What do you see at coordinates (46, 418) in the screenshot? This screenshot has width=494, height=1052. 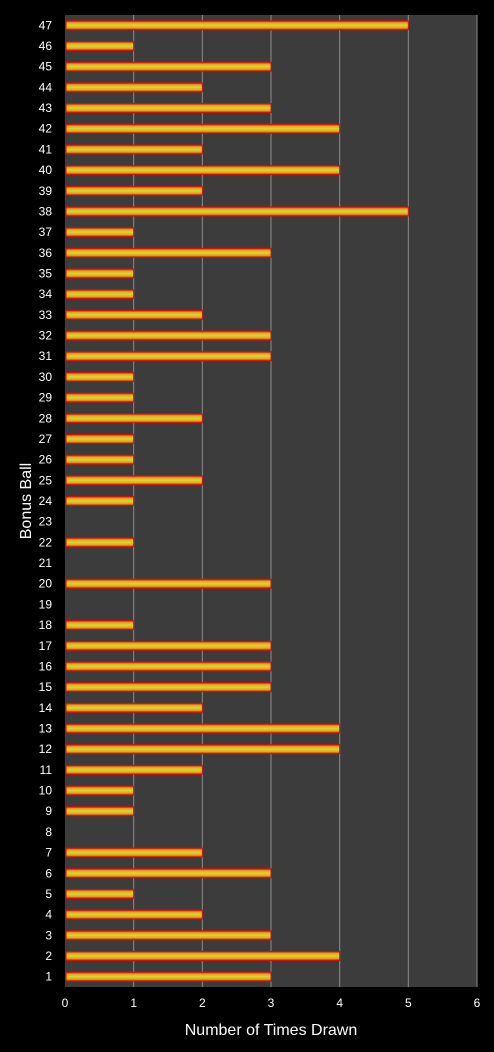 I see `y-tick-label: 28` at bounding box center [46, 418].